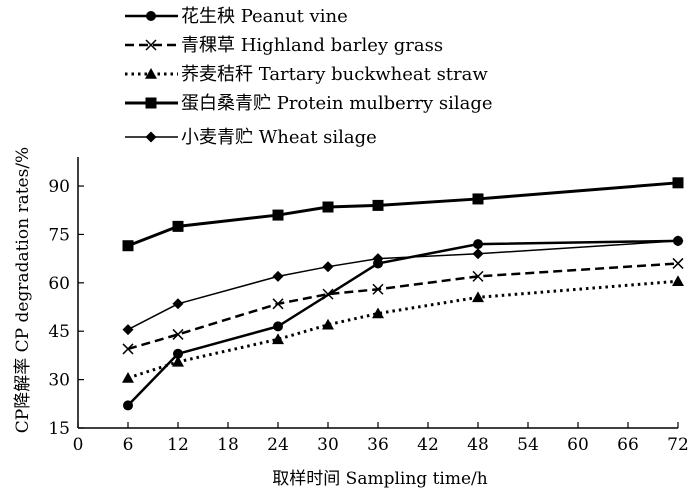  I want to click on x-tick-label: 66, so click(628, 445).